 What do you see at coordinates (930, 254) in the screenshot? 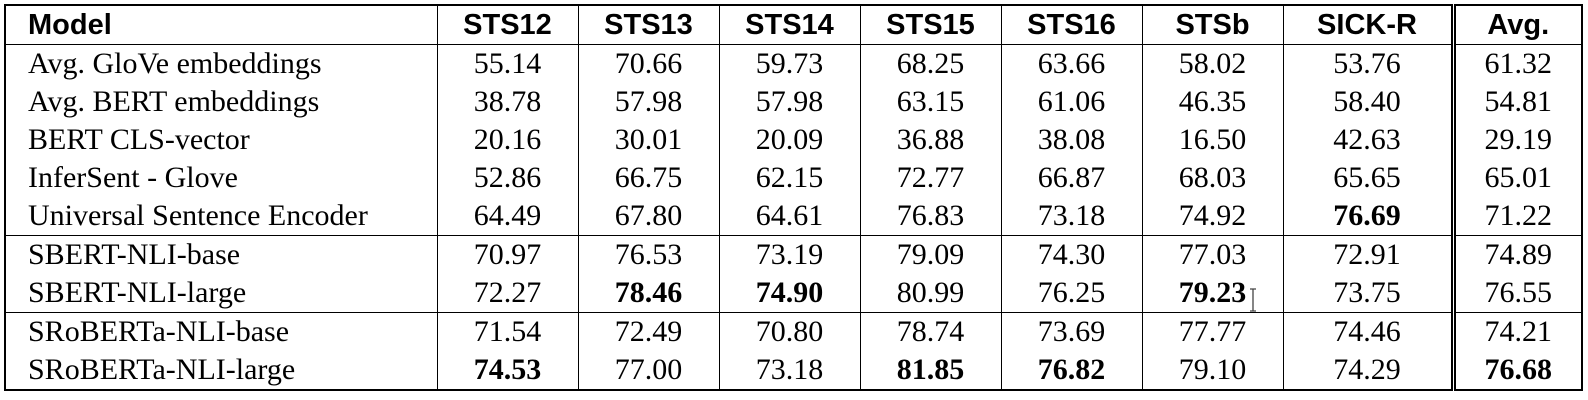
I see `score-cell: 79.09` at bounding box center [930, 254].